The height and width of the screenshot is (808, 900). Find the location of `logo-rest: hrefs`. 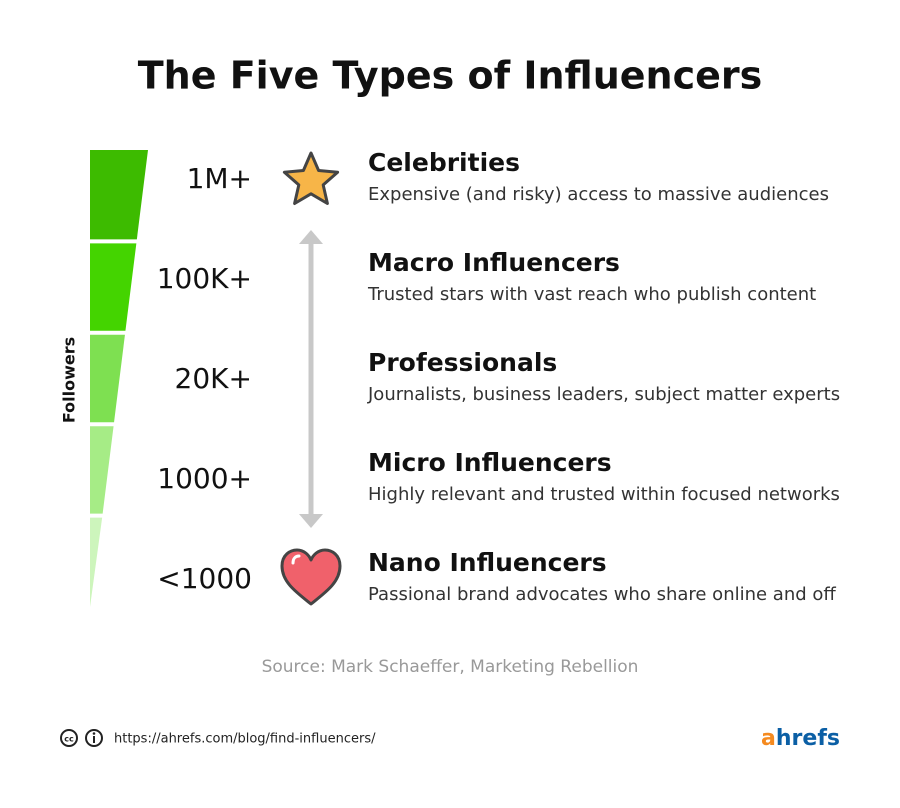

logo-rest: hrefs is located at coordinates (808, 738).